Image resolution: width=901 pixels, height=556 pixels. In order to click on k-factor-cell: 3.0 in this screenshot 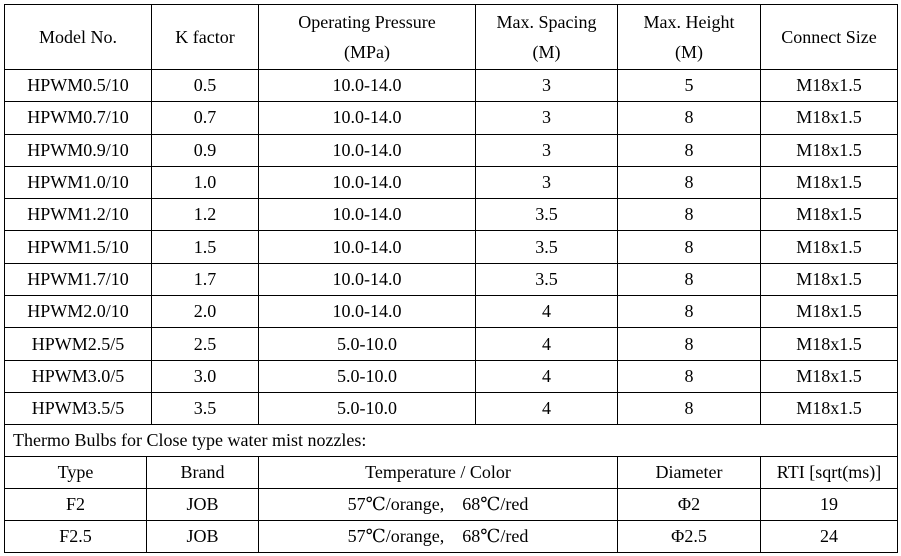, I will do `click(205, 376)`.